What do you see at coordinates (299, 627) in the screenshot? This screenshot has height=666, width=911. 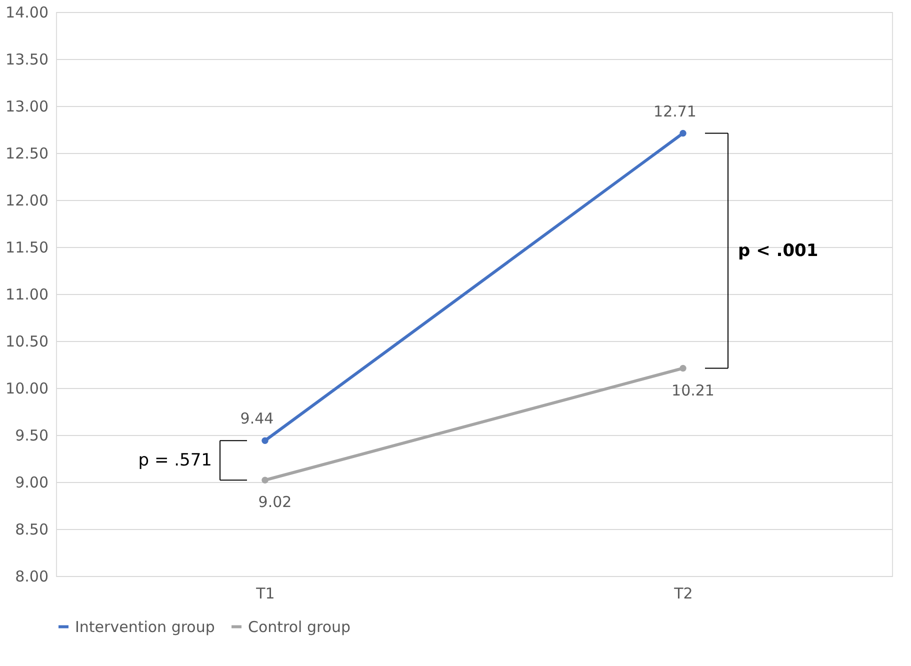 I see `legend-label: Control group` at bounding box center [299, 627].